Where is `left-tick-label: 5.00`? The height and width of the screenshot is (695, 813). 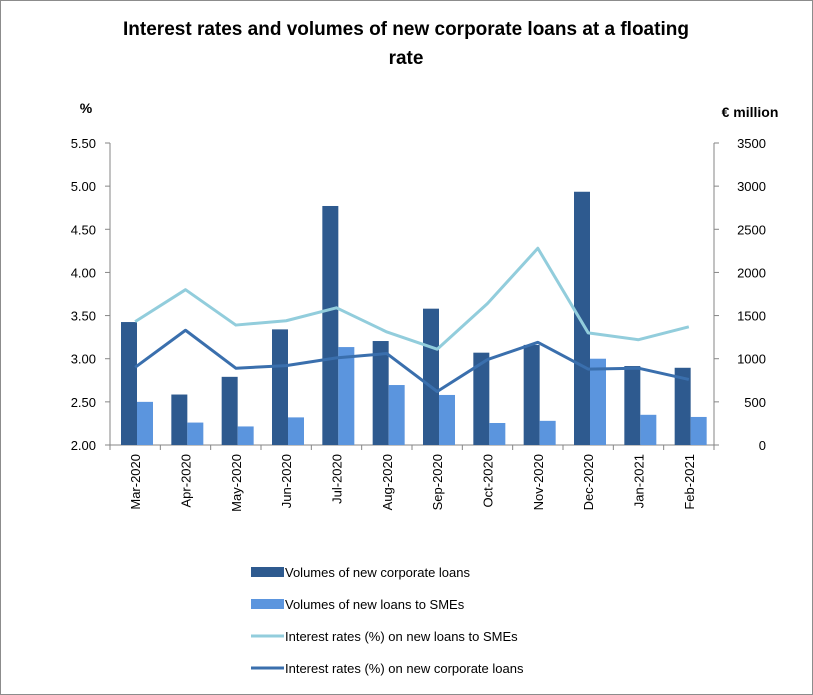
left-tick-label: 5.00 is located at coordinates (83, 186).